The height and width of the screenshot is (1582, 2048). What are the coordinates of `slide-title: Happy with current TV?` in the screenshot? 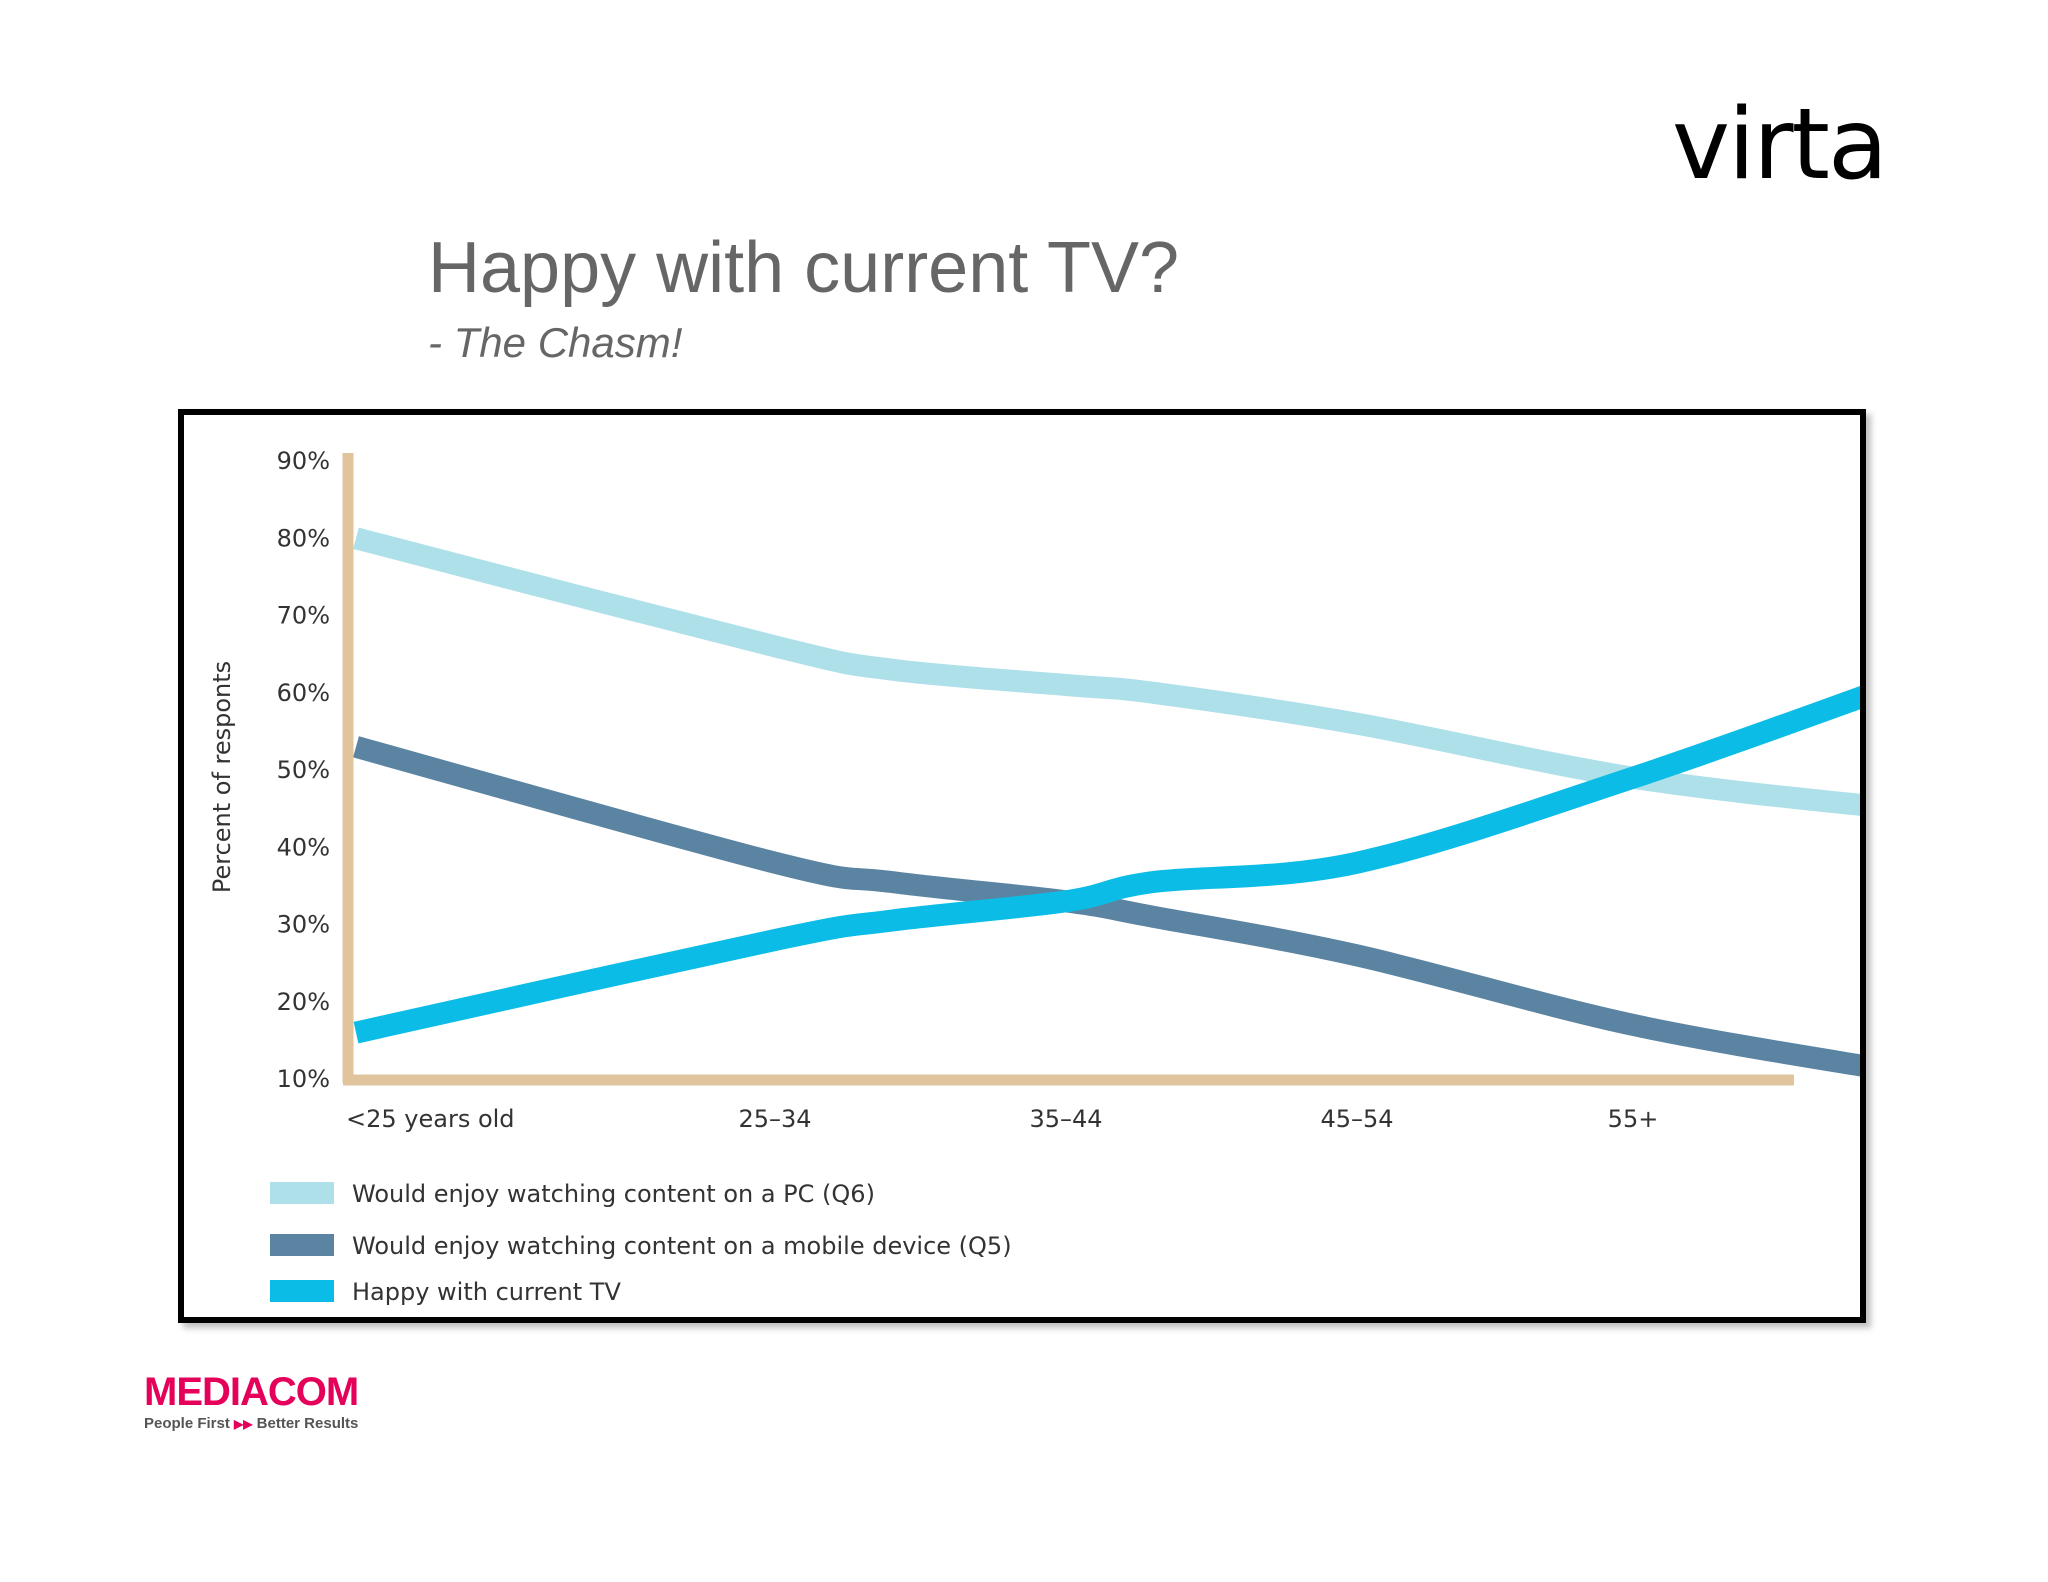 It's located at (804, 268).